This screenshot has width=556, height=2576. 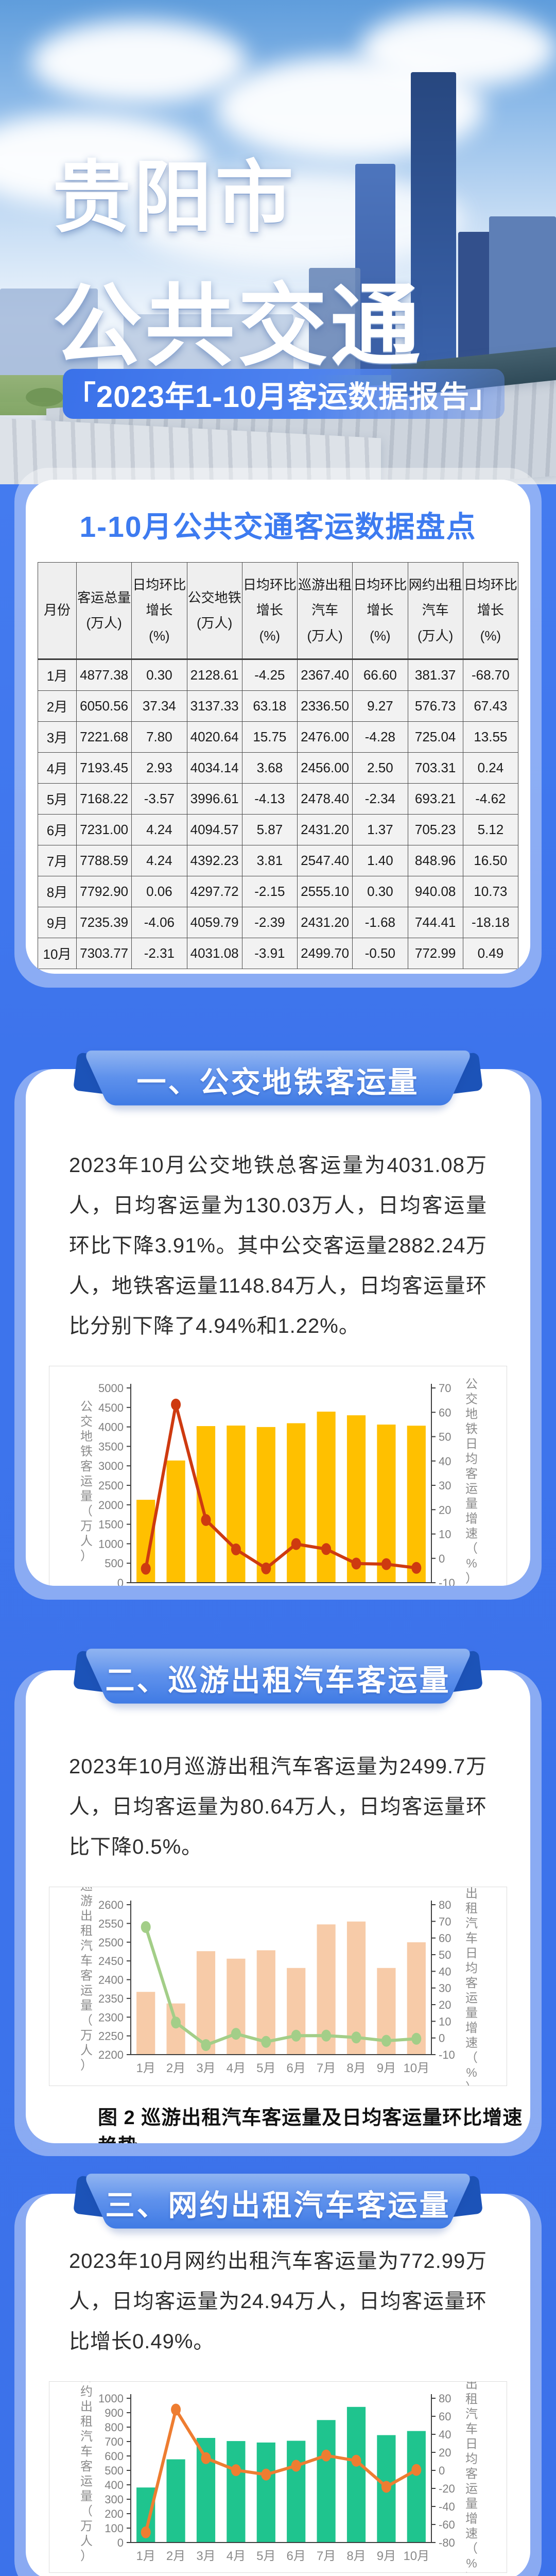 What do you see at coordinates (445, 1461) in the screenshot?
I see `svg-text: 40` at bounding box center [445, 1461].